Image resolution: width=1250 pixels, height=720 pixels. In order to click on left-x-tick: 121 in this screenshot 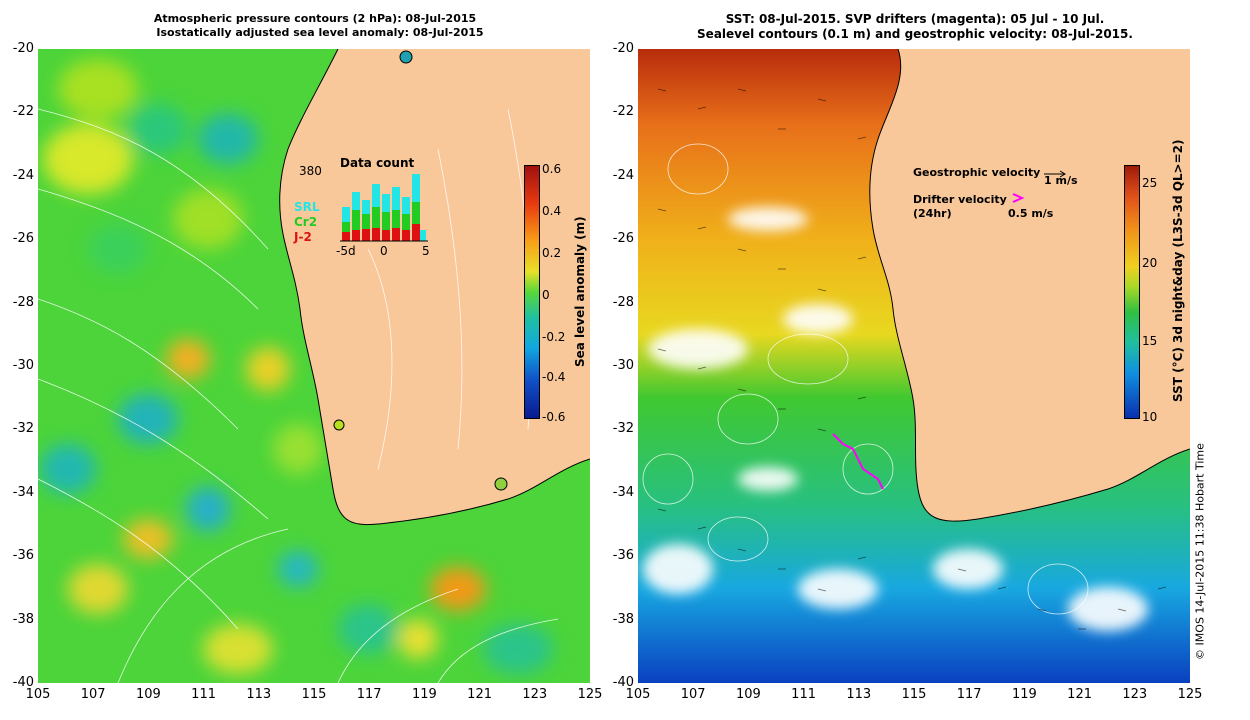, I will do `click(479, 694)`.